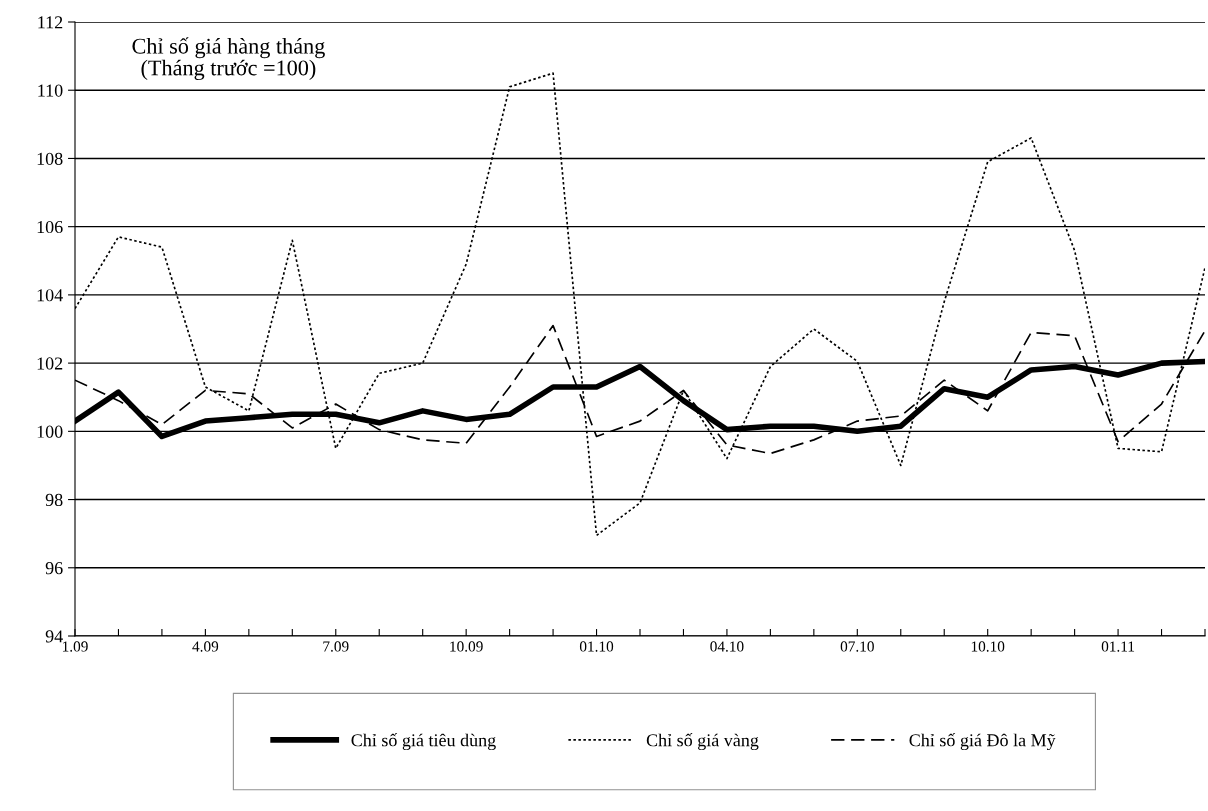 The height and width of the screenshot is (811, 1208). I want to click on x-tick-label: 04.10, so click(727, 646).